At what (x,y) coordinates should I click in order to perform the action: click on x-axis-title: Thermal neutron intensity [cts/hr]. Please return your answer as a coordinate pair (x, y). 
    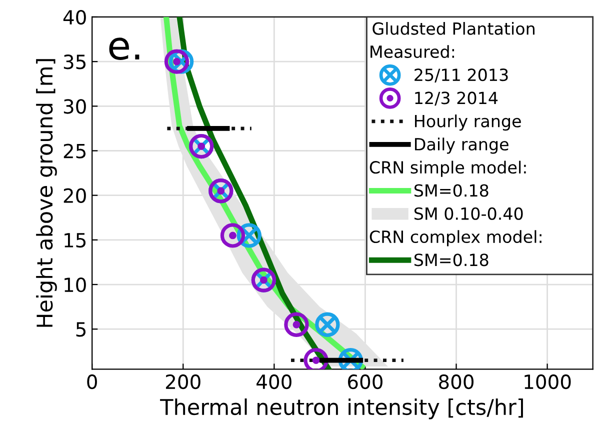
    Looking at the image, I should click on (341, 409).